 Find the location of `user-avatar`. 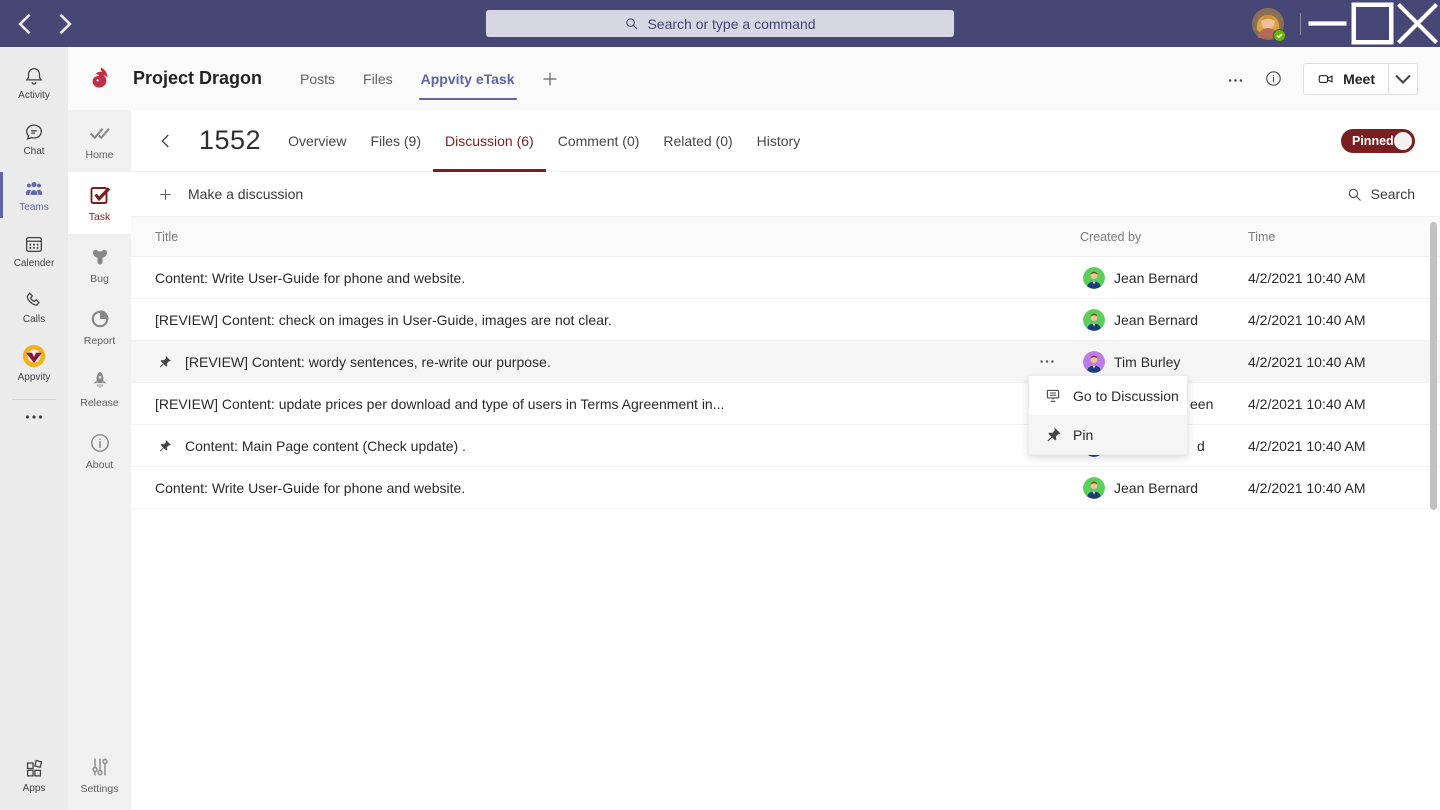

user-avatar is located at coordinates (1269, 24).